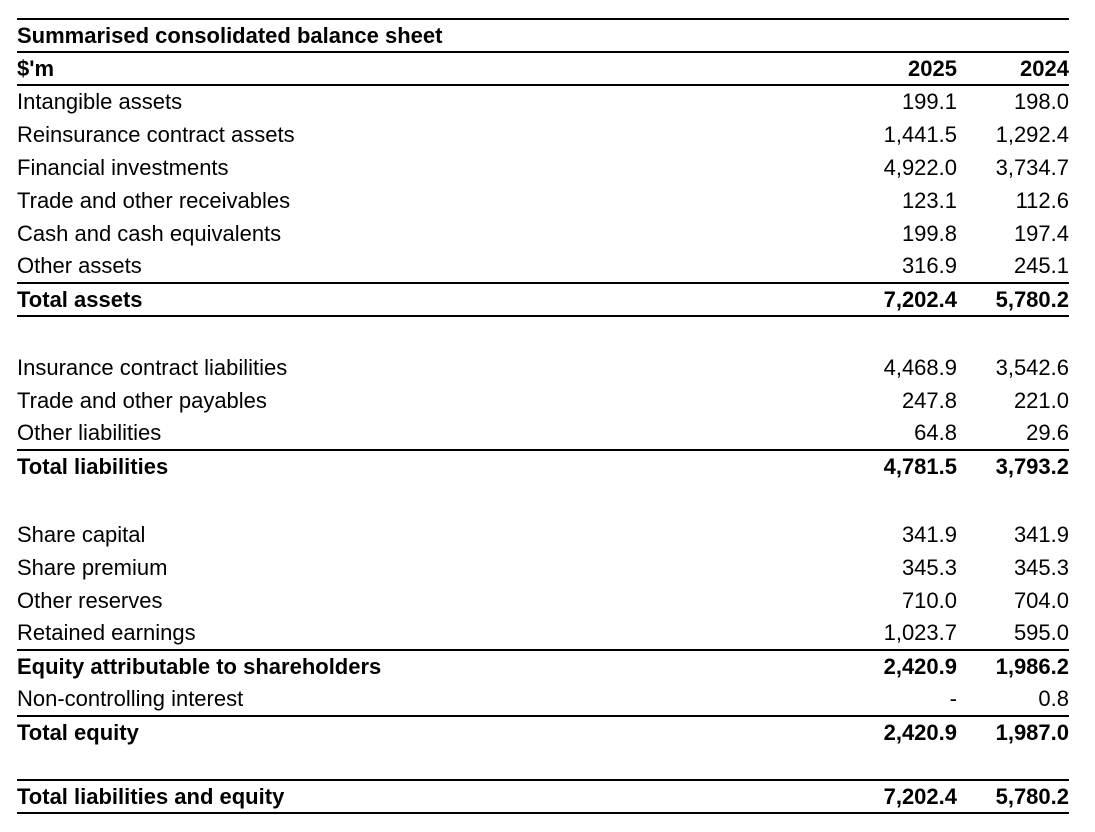 Image resolution: width=1095 pixels, height=832 pixels. I want to click on value-2024: 197.4, so click(1041, 233).